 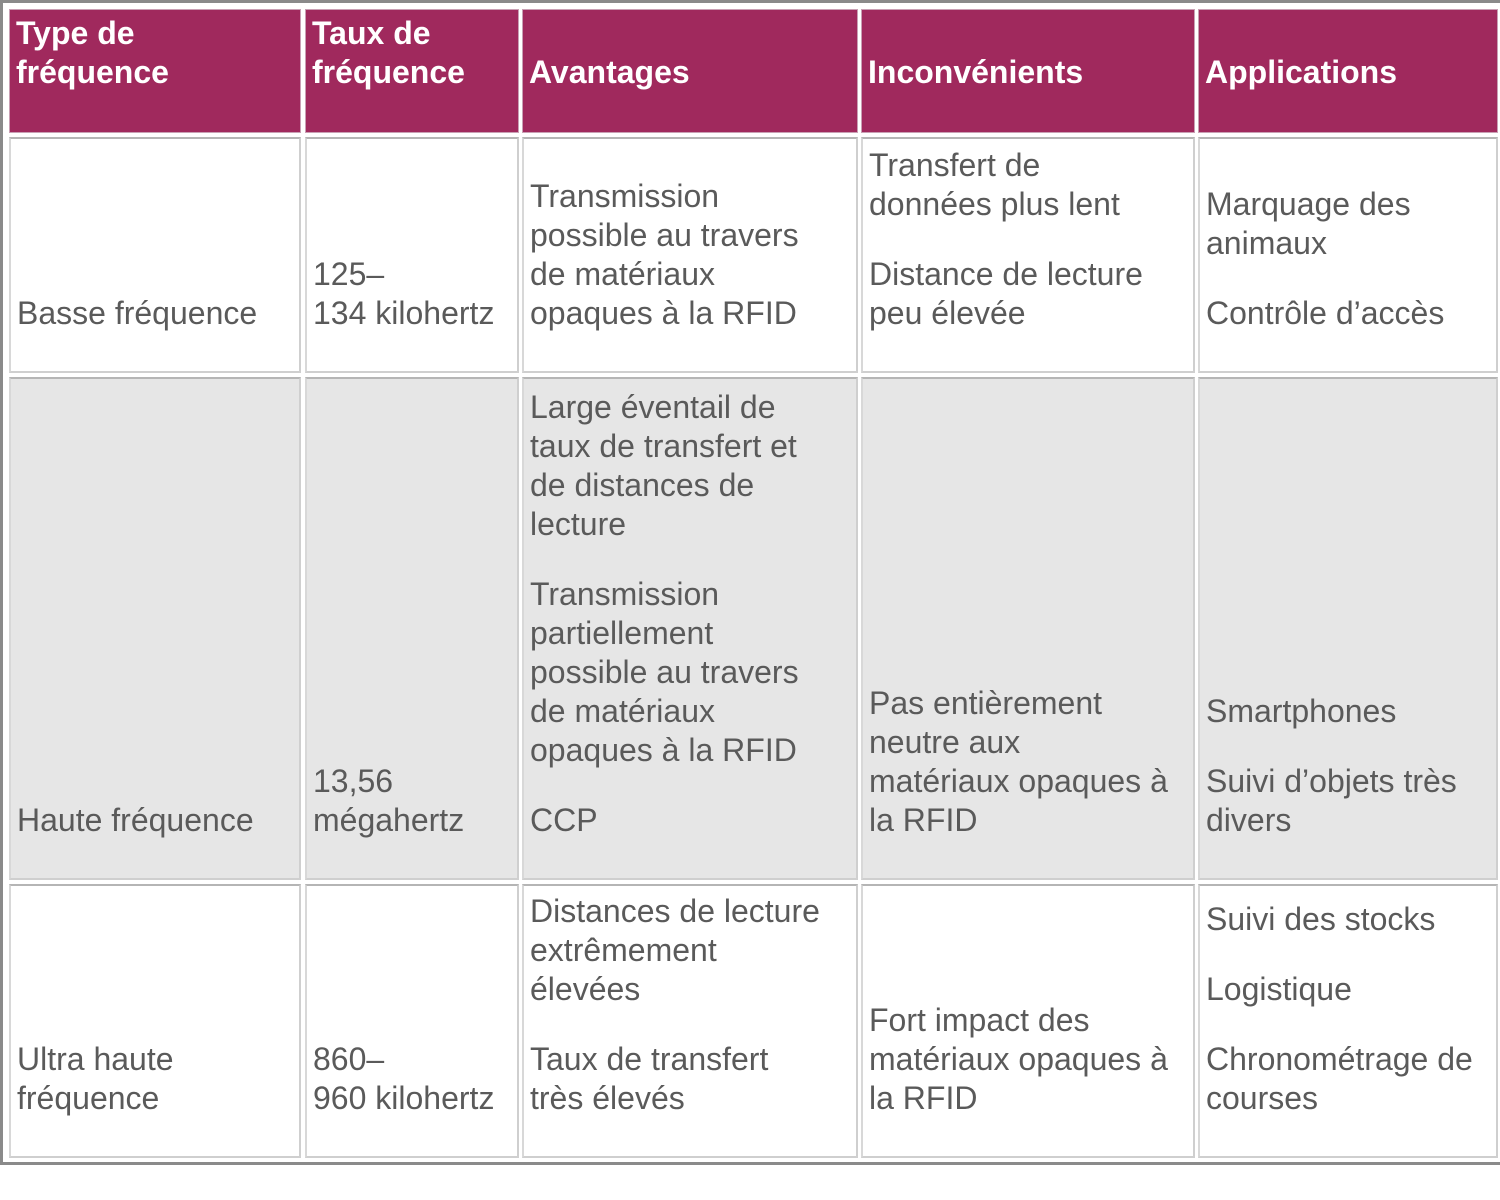 I want to click on header-applications: Applications, so click(x=1348, y=71).